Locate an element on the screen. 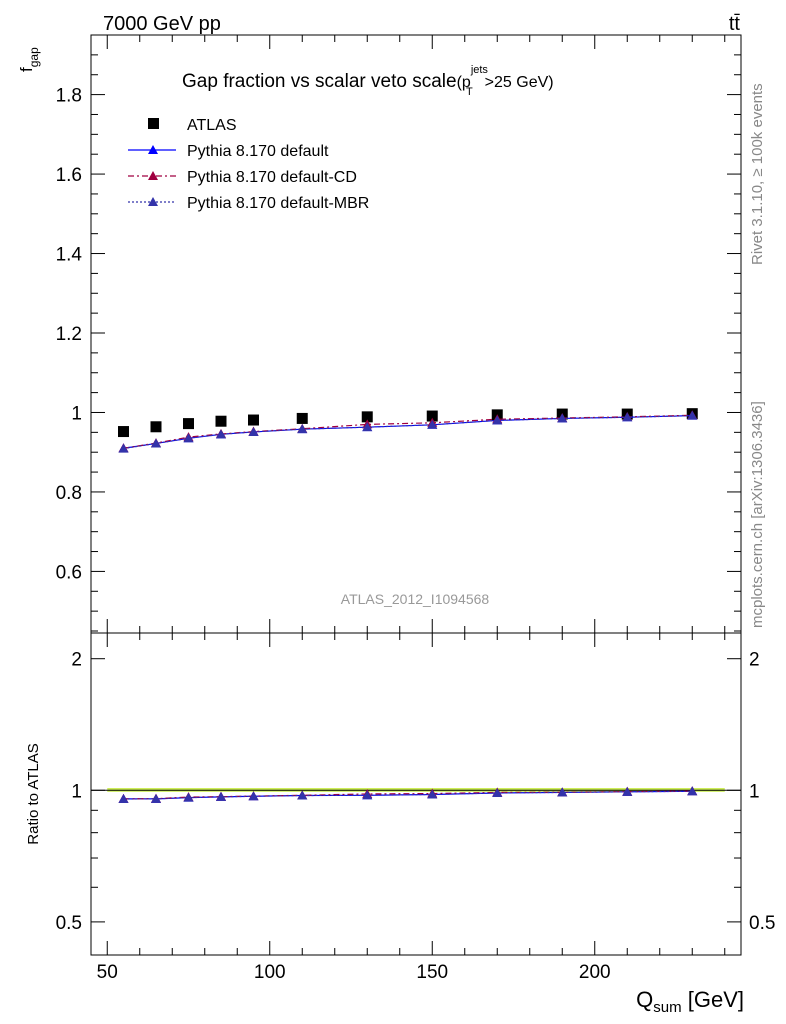  ratio-series is located at coordinates (408, 795).